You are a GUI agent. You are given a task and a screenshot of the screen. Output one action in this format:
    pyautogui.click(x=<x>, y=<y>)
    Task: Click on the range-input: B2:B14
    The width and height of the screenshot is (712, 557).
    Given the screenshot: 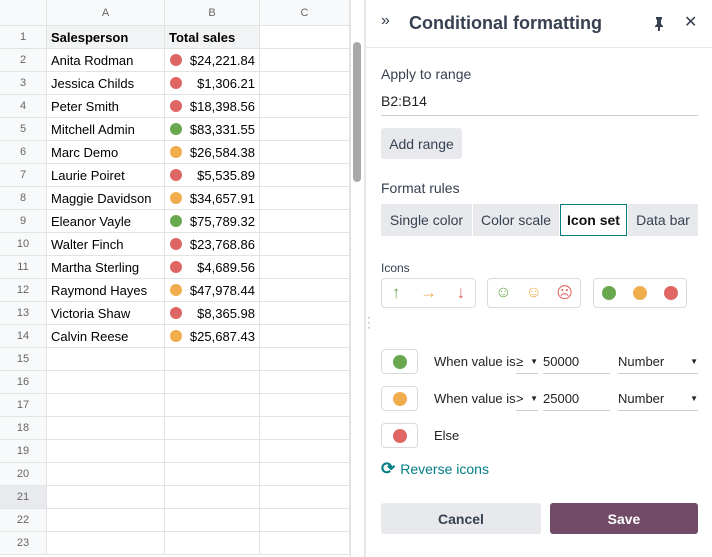 What is the action you would take?
    pyautogui.click(x=539, y=104)
    